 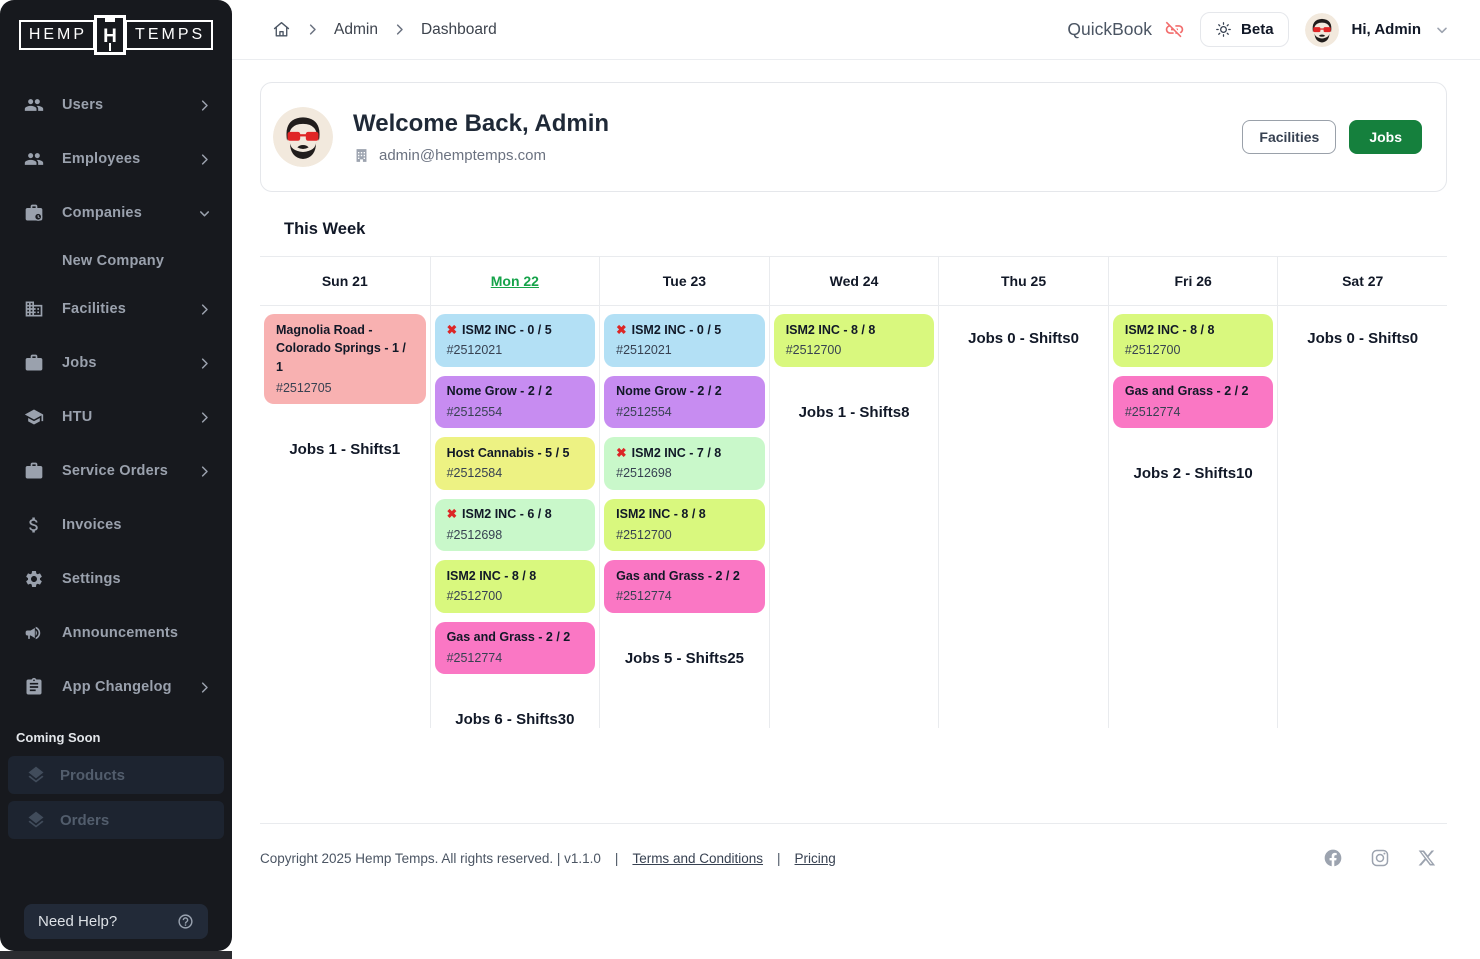 I want to click on sidebar-item-label: Service Orders, so click(x=115, y=471).